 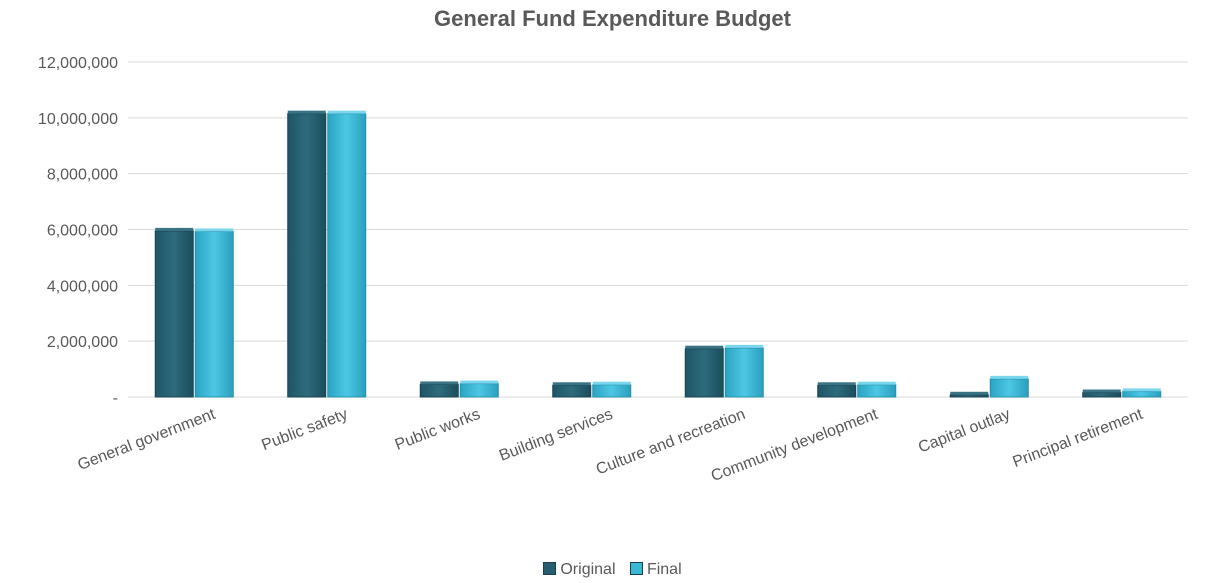 What do you see at coordinates (664, 569) in the screenshot?
I see `legend-label-final: Final` at bounding box center [664, 569].